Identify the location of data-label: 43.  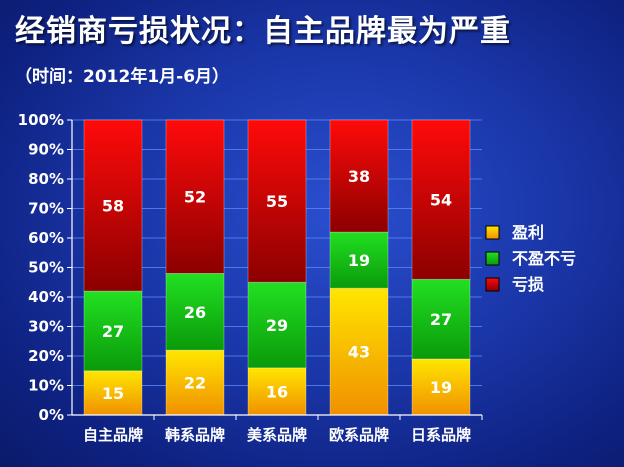
(359, 352).